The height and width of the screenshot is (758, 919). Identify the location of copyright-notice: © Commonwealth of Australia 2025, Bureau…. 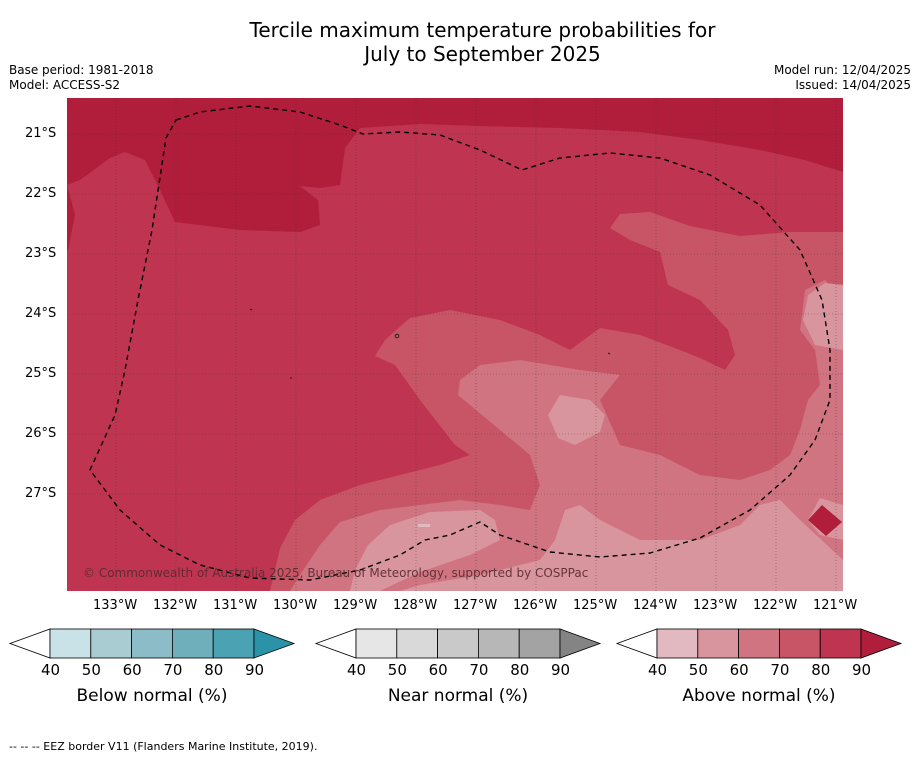
(336, 573).